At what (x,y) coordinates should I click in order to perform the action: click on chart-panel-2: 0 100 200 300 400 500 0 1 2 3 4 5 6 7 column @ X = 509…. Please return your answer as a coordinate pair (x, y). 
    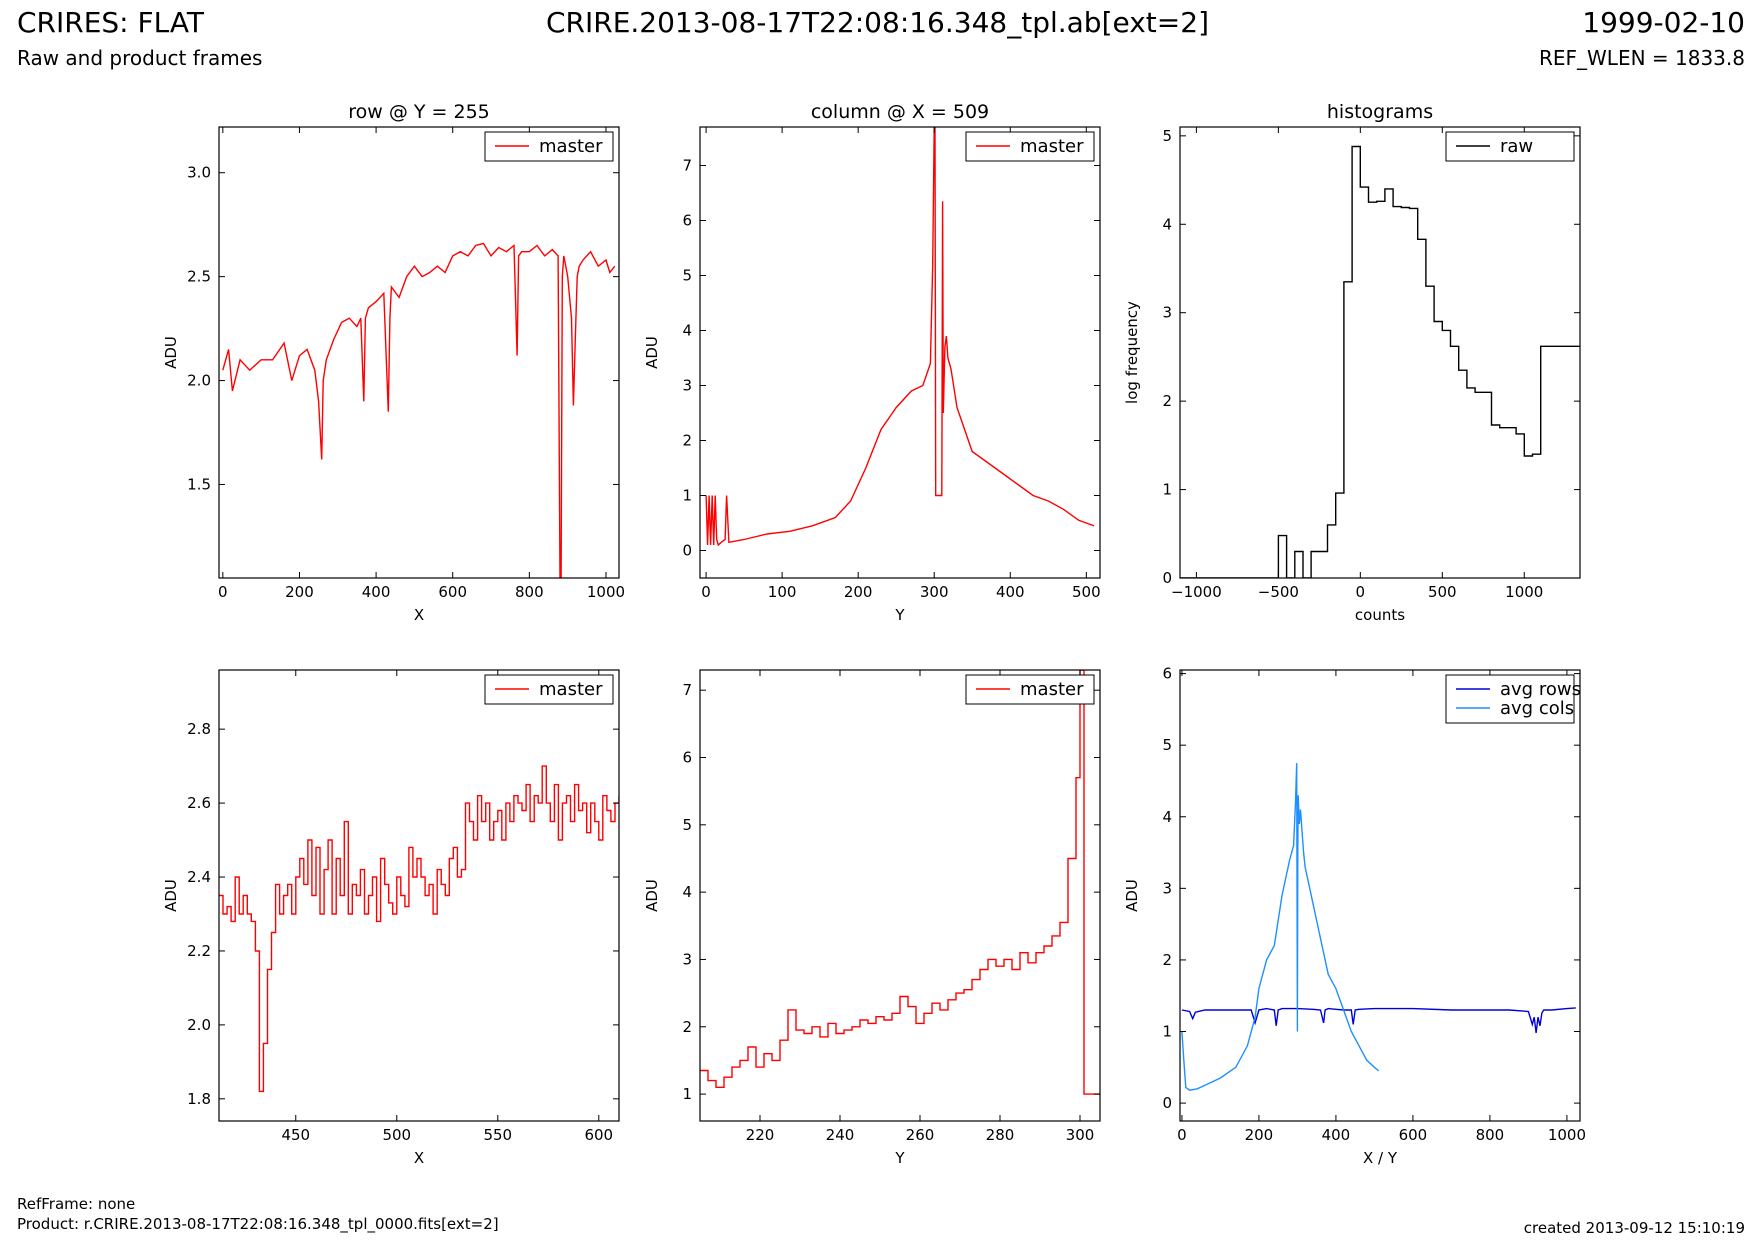
    Looking at the image, I should click on (872, 362).